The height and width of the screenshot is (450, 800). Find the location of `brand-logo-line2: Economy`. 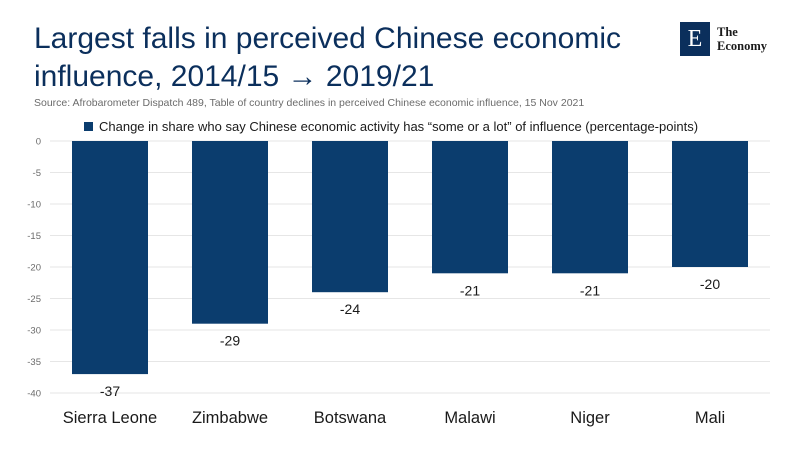

brand-logo-line2: Economy is located at coordinates (742, 46).